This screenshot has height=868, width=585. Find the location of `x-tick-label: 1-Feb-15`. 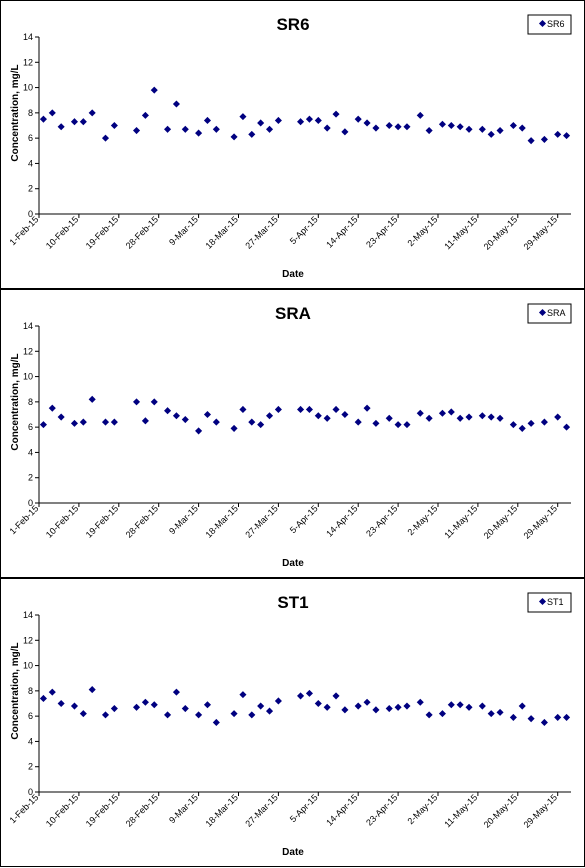

x-tick-label: 1-Feb-15 is located at coordinates (24, 808).